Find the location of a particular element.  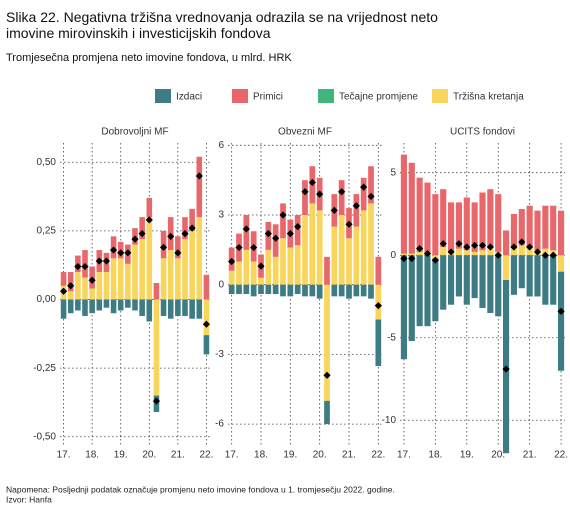

y-tick-label: 6 is located at coordinates (221, 145).